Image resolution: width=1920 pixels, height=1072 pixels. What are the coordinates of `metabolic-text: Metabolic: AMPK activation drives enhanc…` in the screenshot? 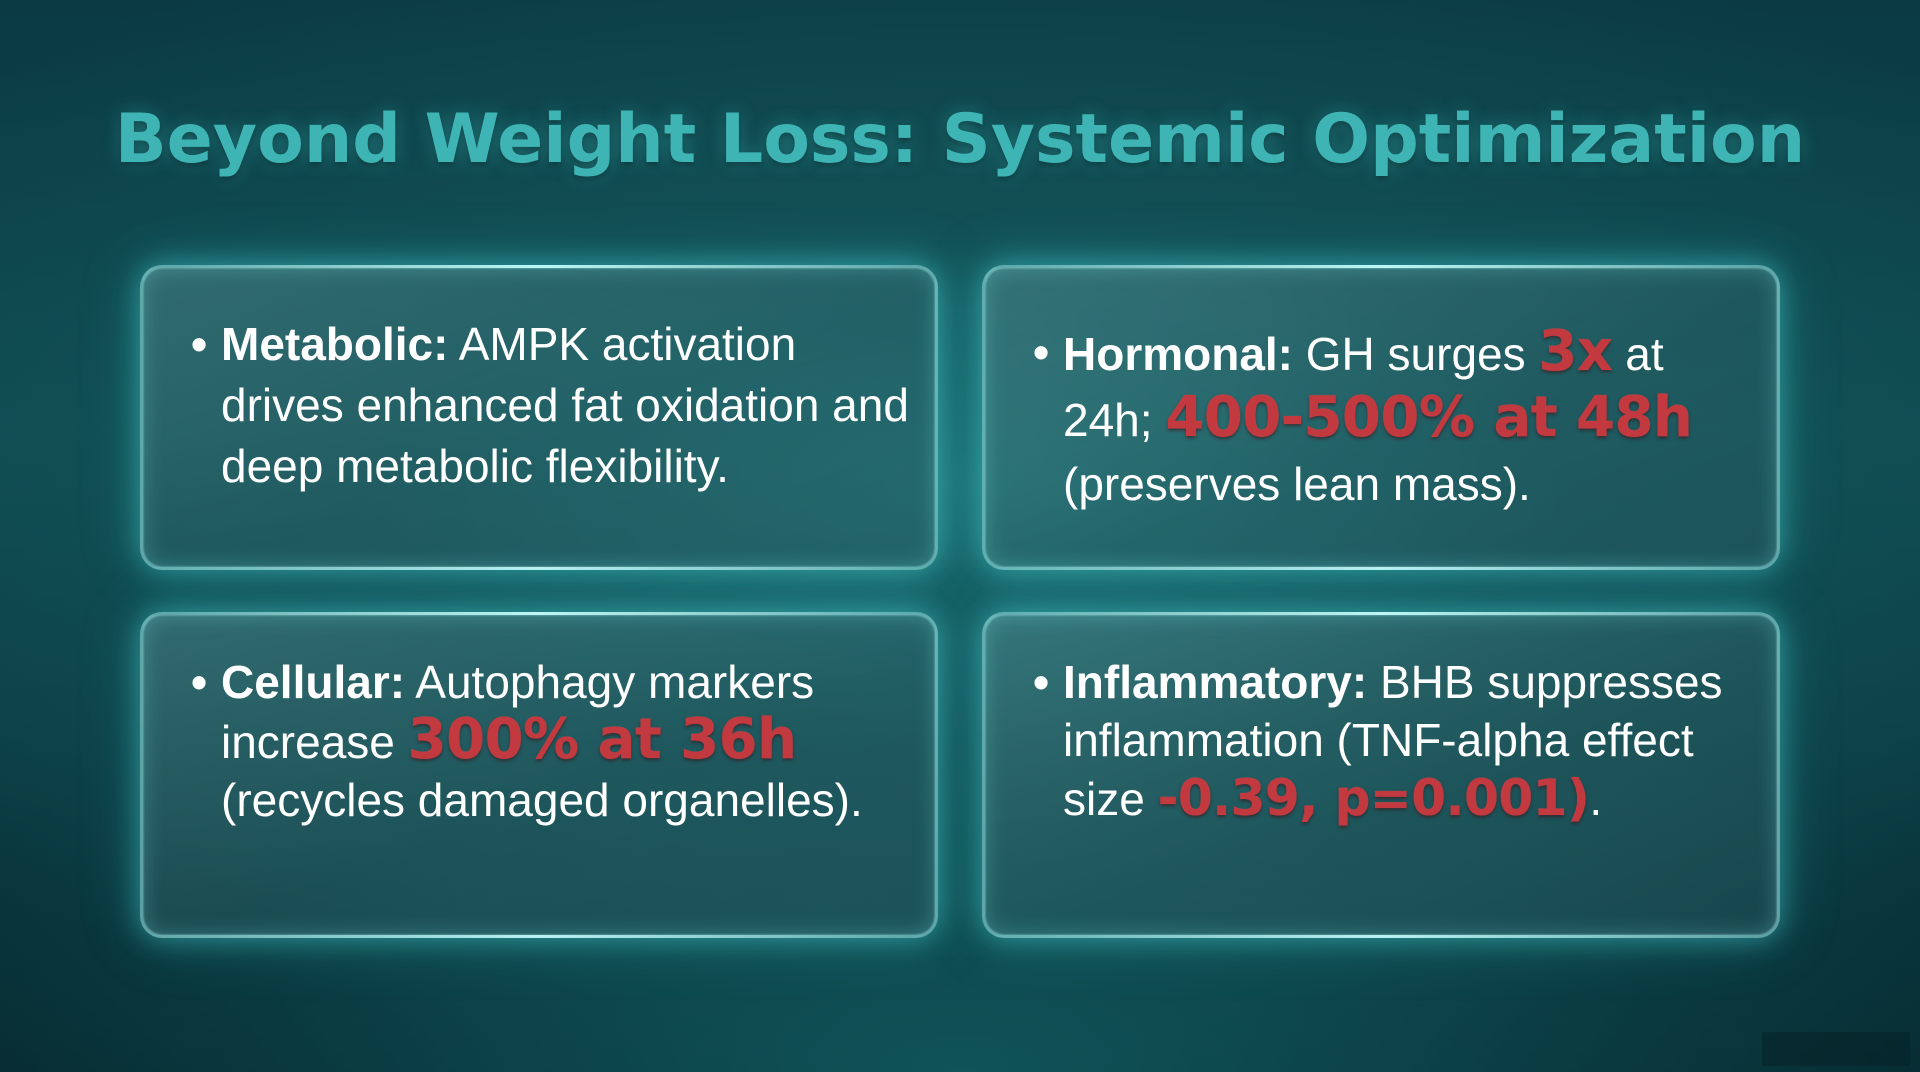 It's located at (566, 405).